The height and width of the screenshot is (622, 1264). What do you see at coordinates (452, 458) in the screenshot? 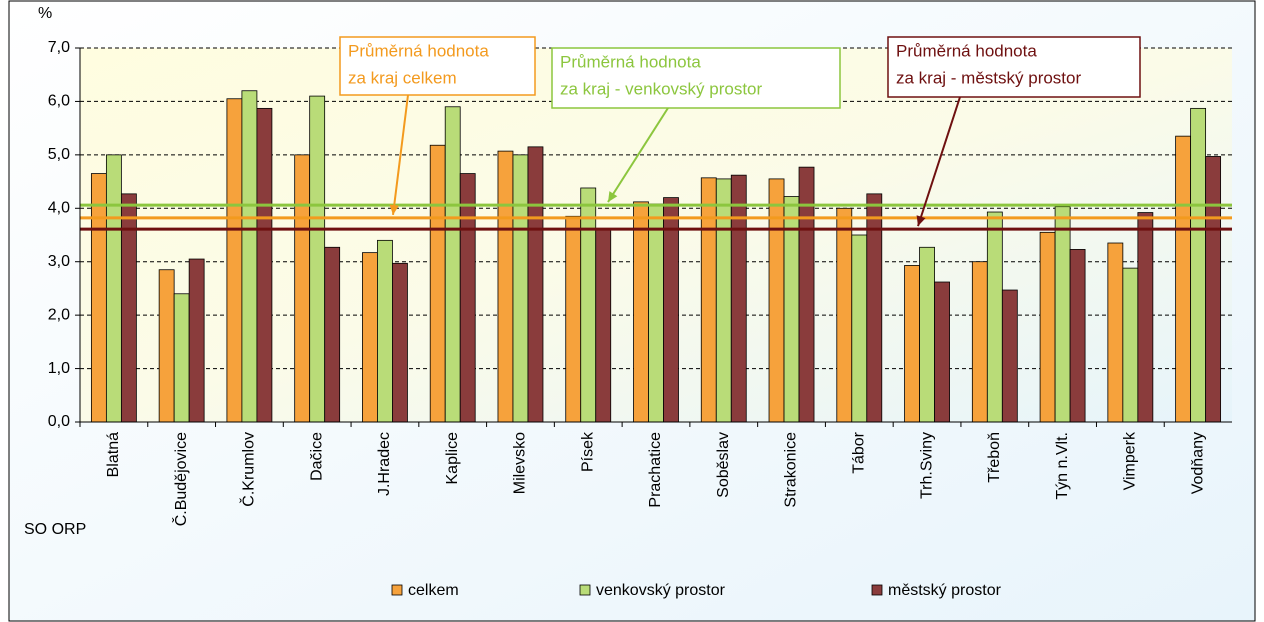
I see `x-tick-label: Kaplice` at bounding box center [452, 458].